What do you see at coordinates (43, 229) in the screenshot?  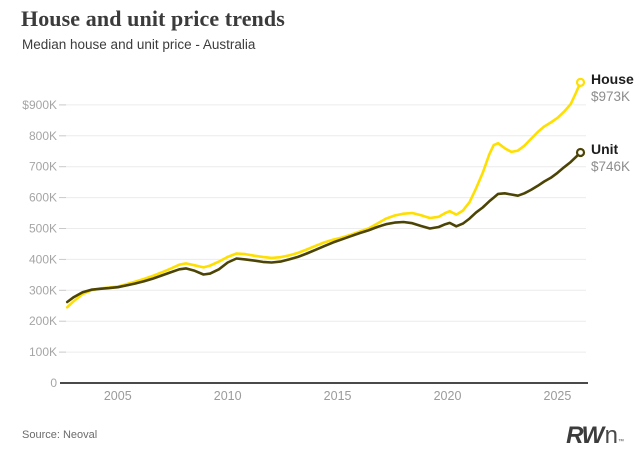 I see `y-axis-tick-label: 500K` at bounding box center [43, 229].